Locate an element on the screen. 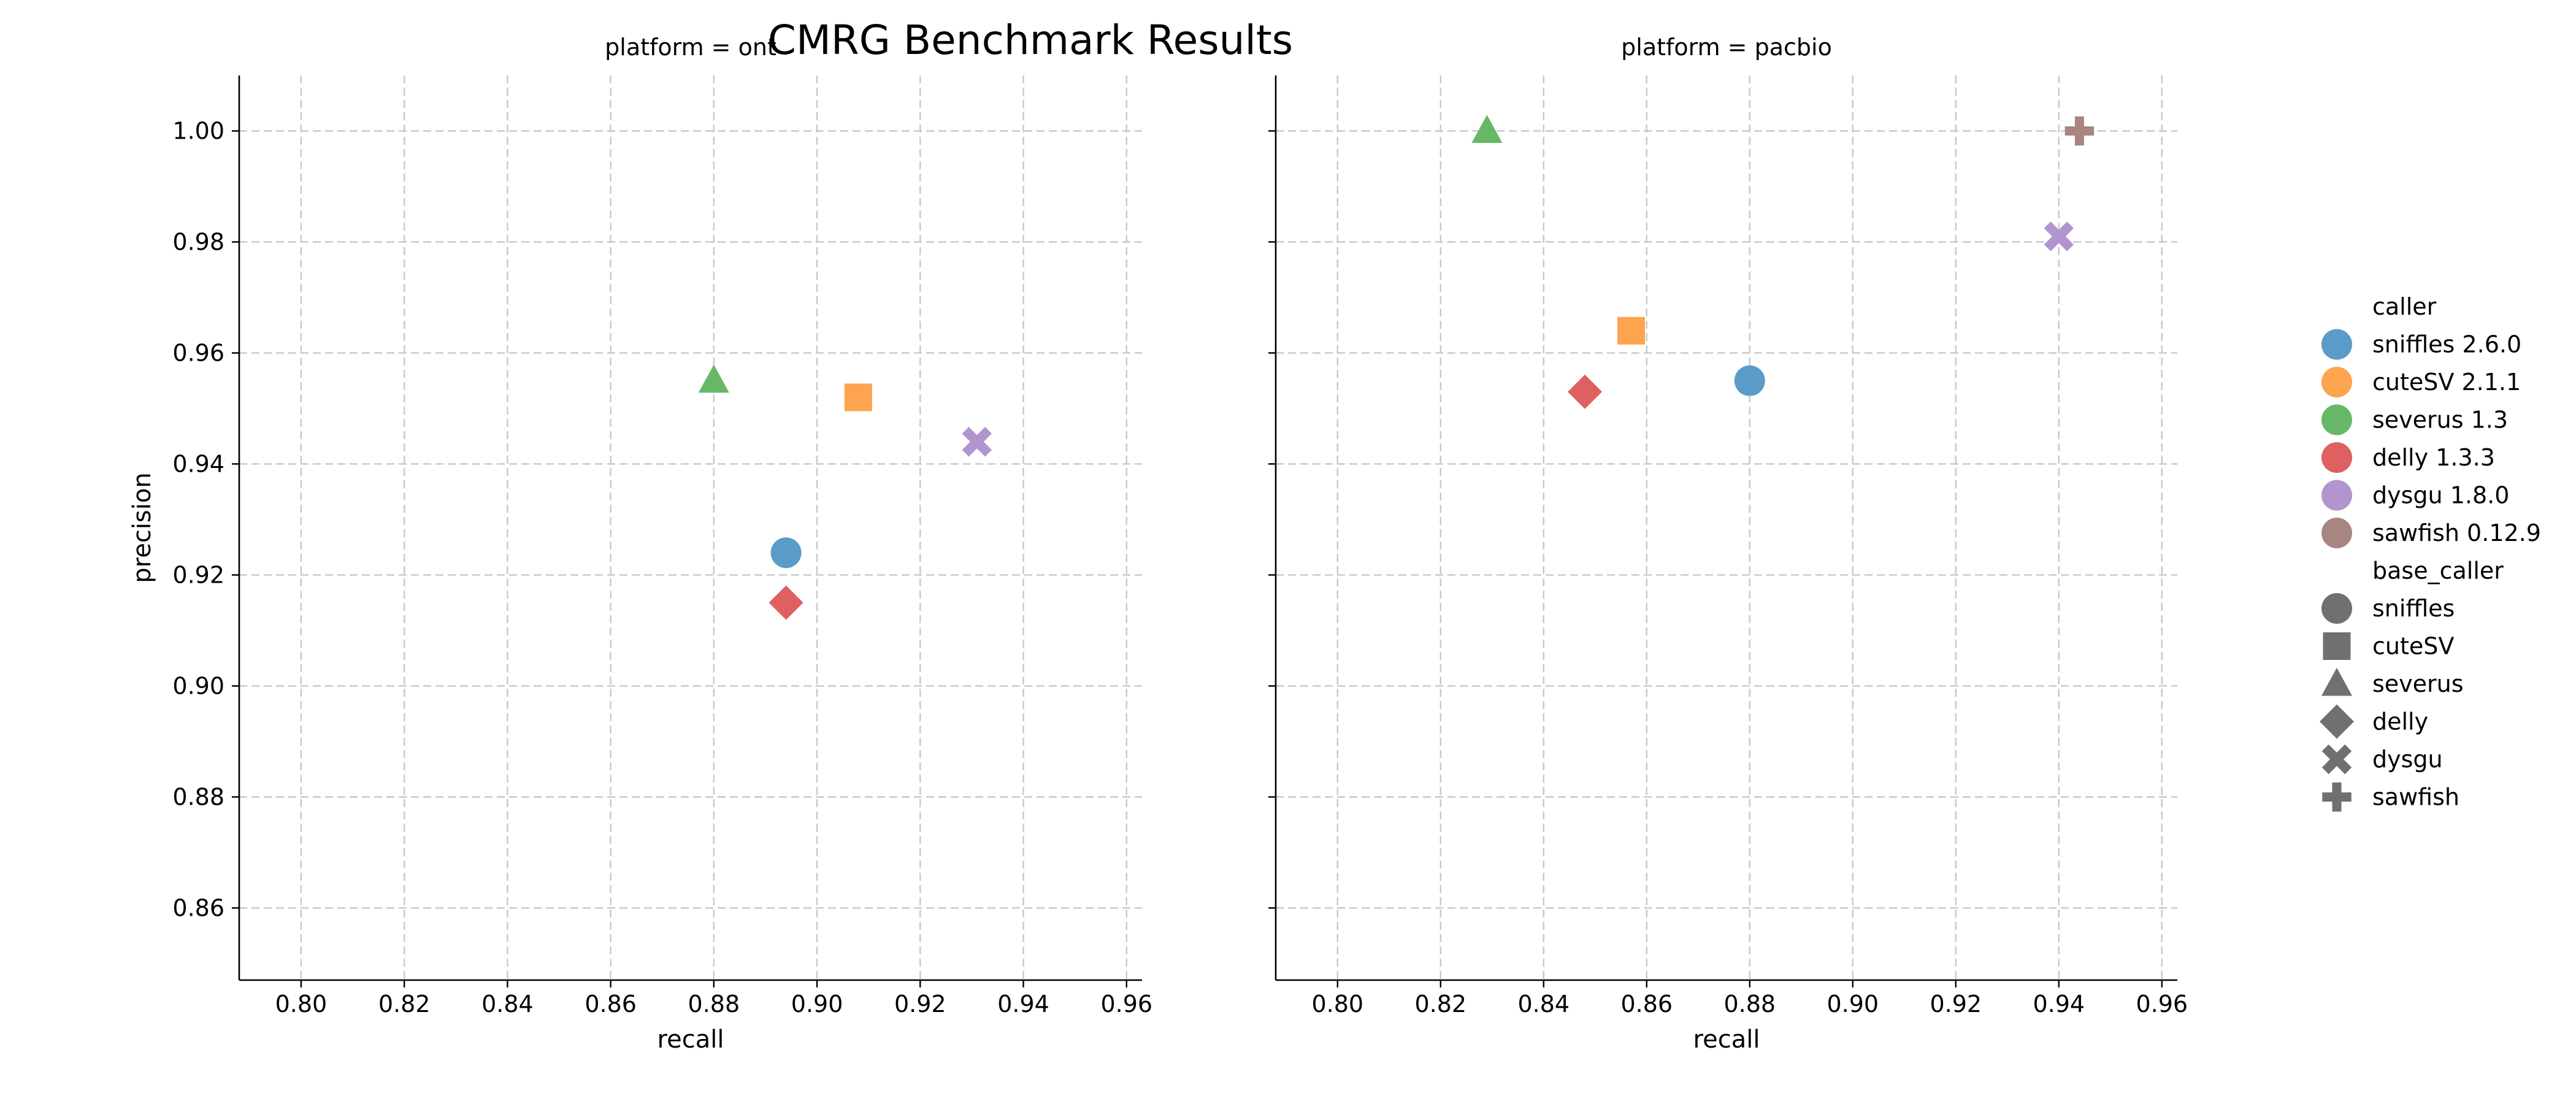 Image resolution: width=2576 pixels, height=1104 pixels. legend-title-caller: caller is located at coordinates (2404, 306).